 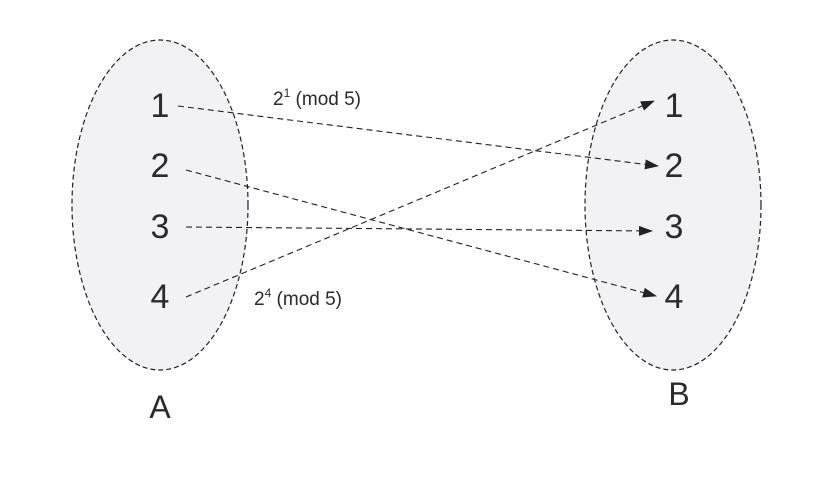 What do you see at coordinates (306, 299) in the screenshot?
I see `annotation-bottom-rest: (mod 5)` at bounding box center [306, 299].